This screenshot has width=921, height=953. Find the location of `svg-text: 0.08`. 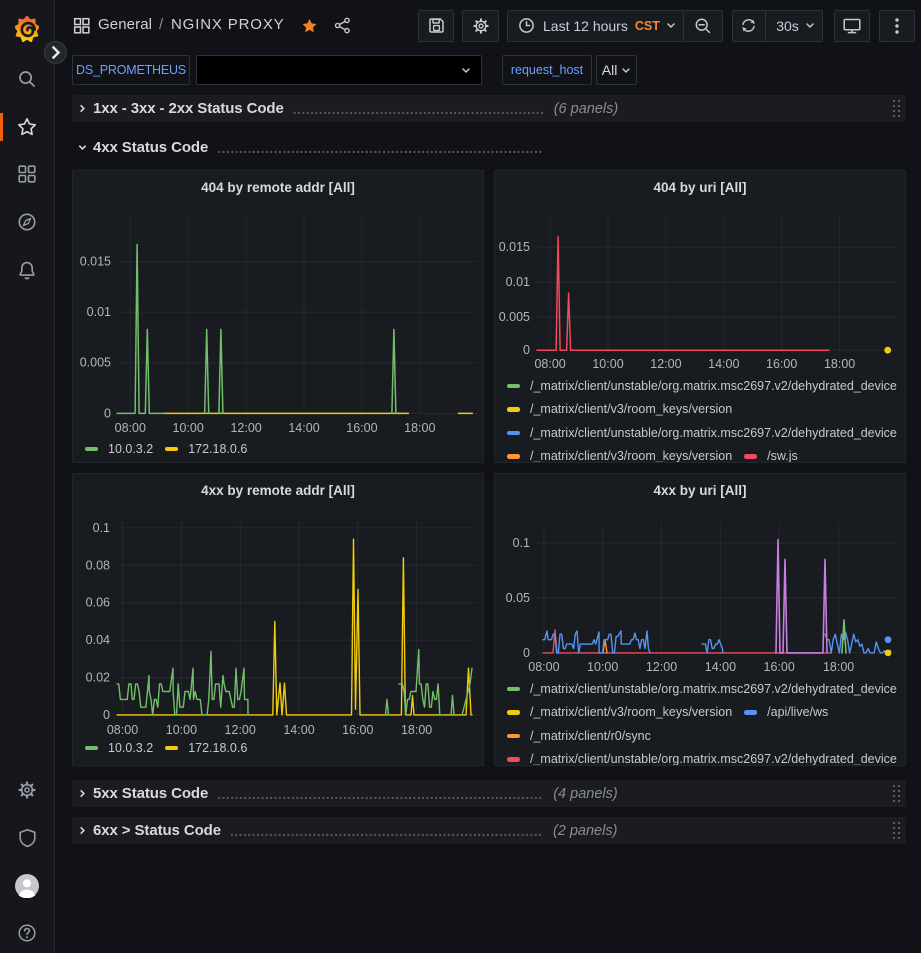

svg-text: 0.08 is located at coordinates (98, 565).